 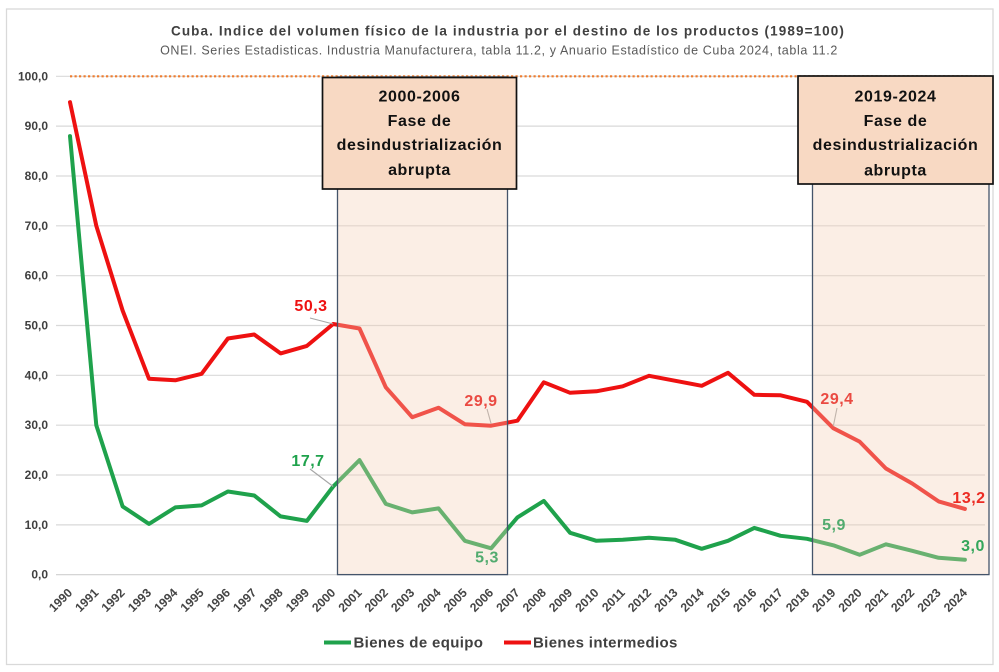 What do you see at coordinates (37, 425) in the screenshot?
I see `svg-text: 30,0` at bounding box center [37, 425].